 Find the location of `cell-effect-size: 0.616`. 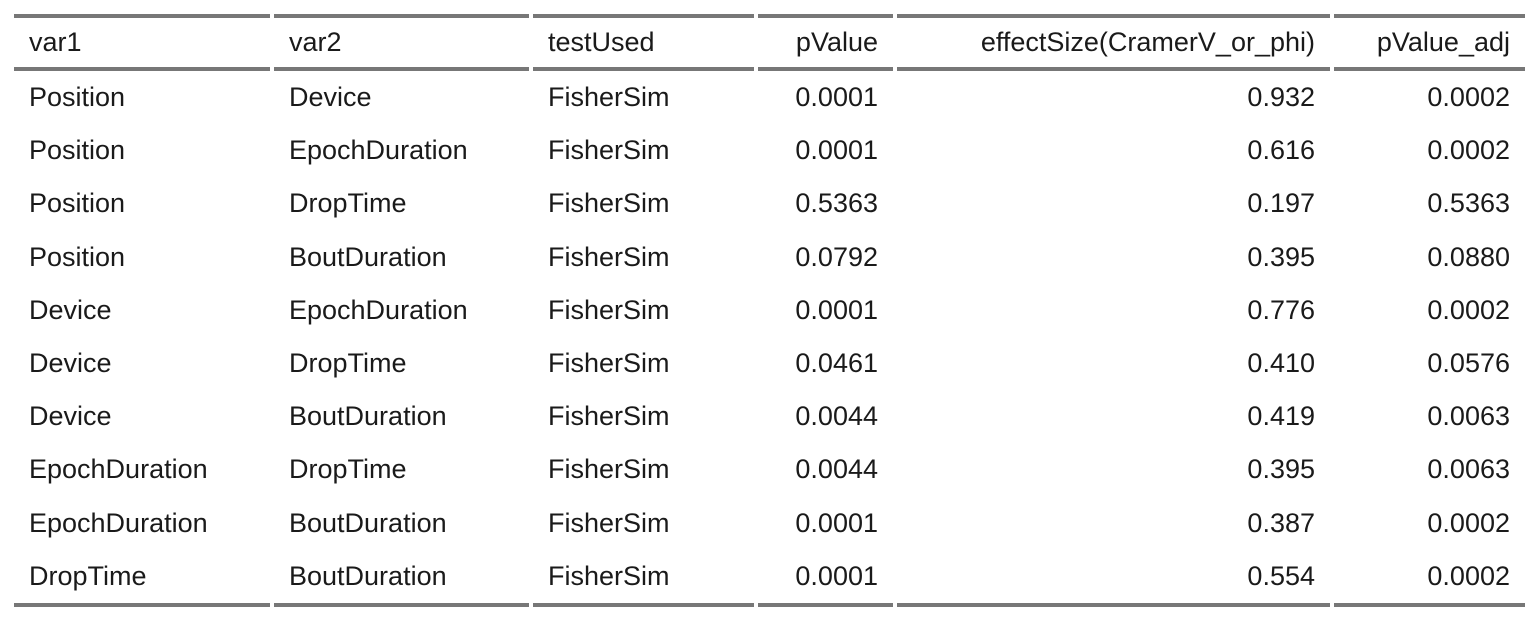

cell-effect-size: 0.616 is located at coordinates (1112, 151).